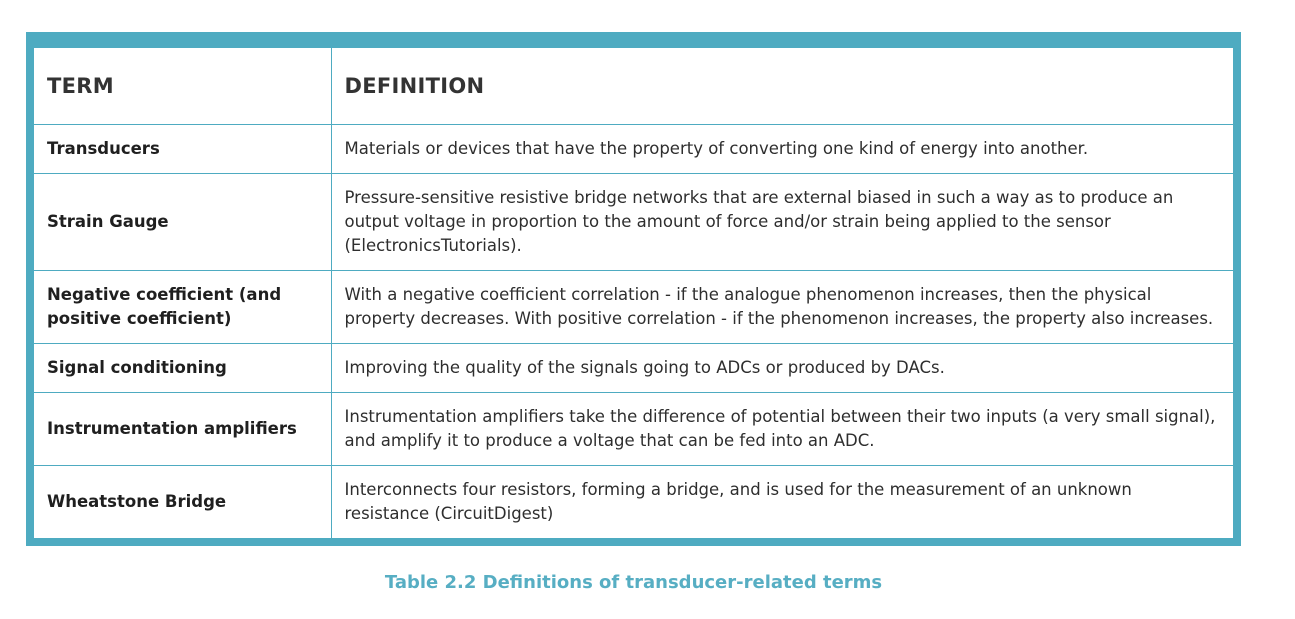  Describe the element at coordinates (183, 367) in the screenshot. I see `term-cell: Signal conditioning` at that location.